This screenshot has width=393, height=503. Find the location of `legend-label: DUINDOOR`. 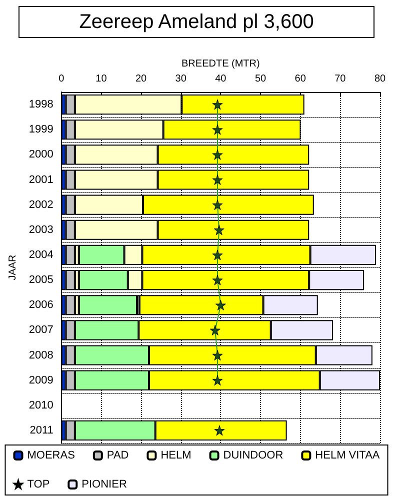

legend-label: DUINDOOR is located at coordinates (253, 456).